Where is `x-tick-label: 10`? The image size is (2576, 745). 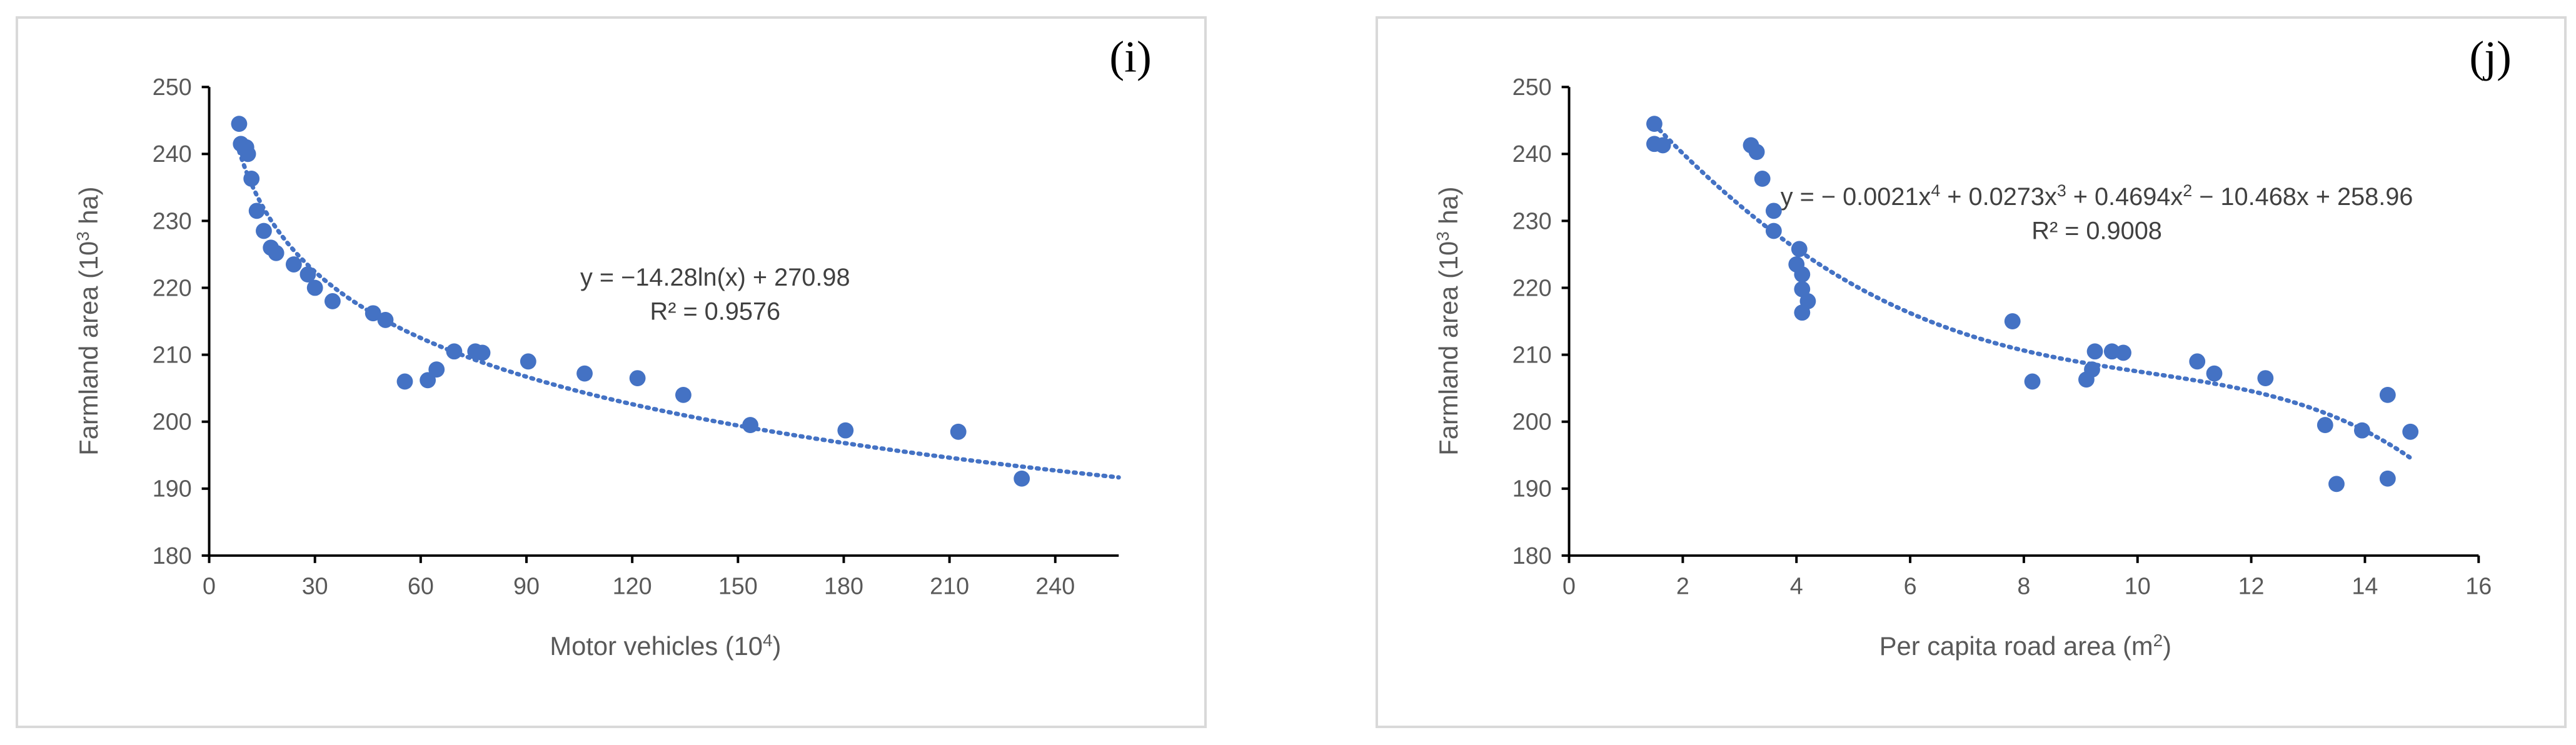 x-tick-label: 10 is located at coordinates (2138, 585).